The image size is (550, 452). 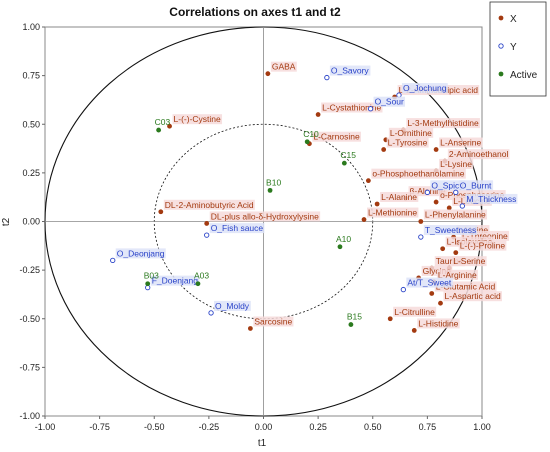 I want to click on legend-label: Active, so click(x=524, y=75).